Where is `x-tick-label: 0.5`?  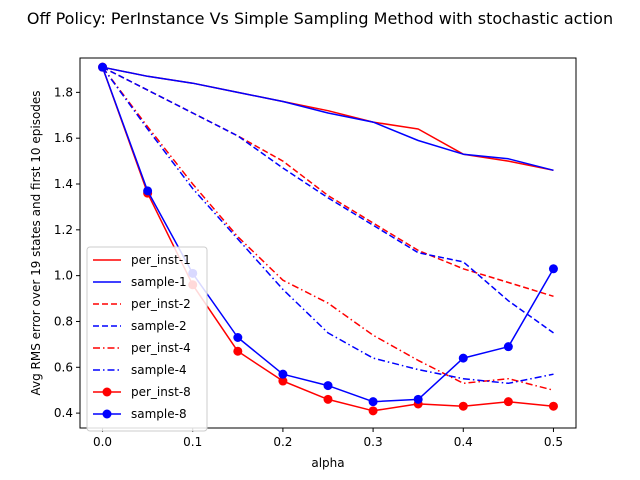 x-tick-label: 0.5 is located at coordinates (553, 442).